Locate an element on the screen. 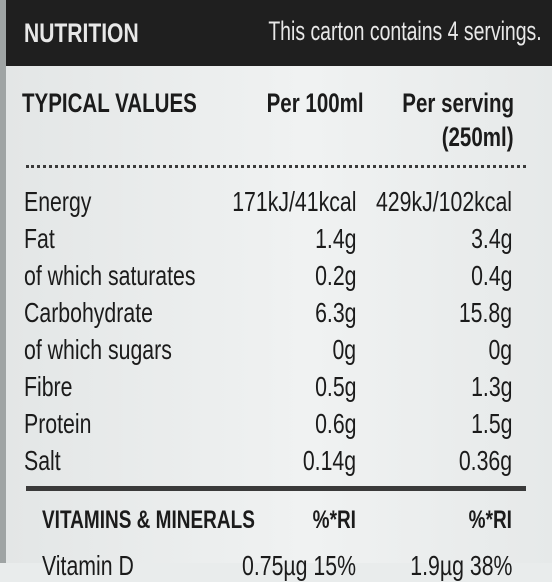 The width and height of the screenshot is (552, 582). saturates-per-serving: 0.4g is located at coordinates (491, 275).